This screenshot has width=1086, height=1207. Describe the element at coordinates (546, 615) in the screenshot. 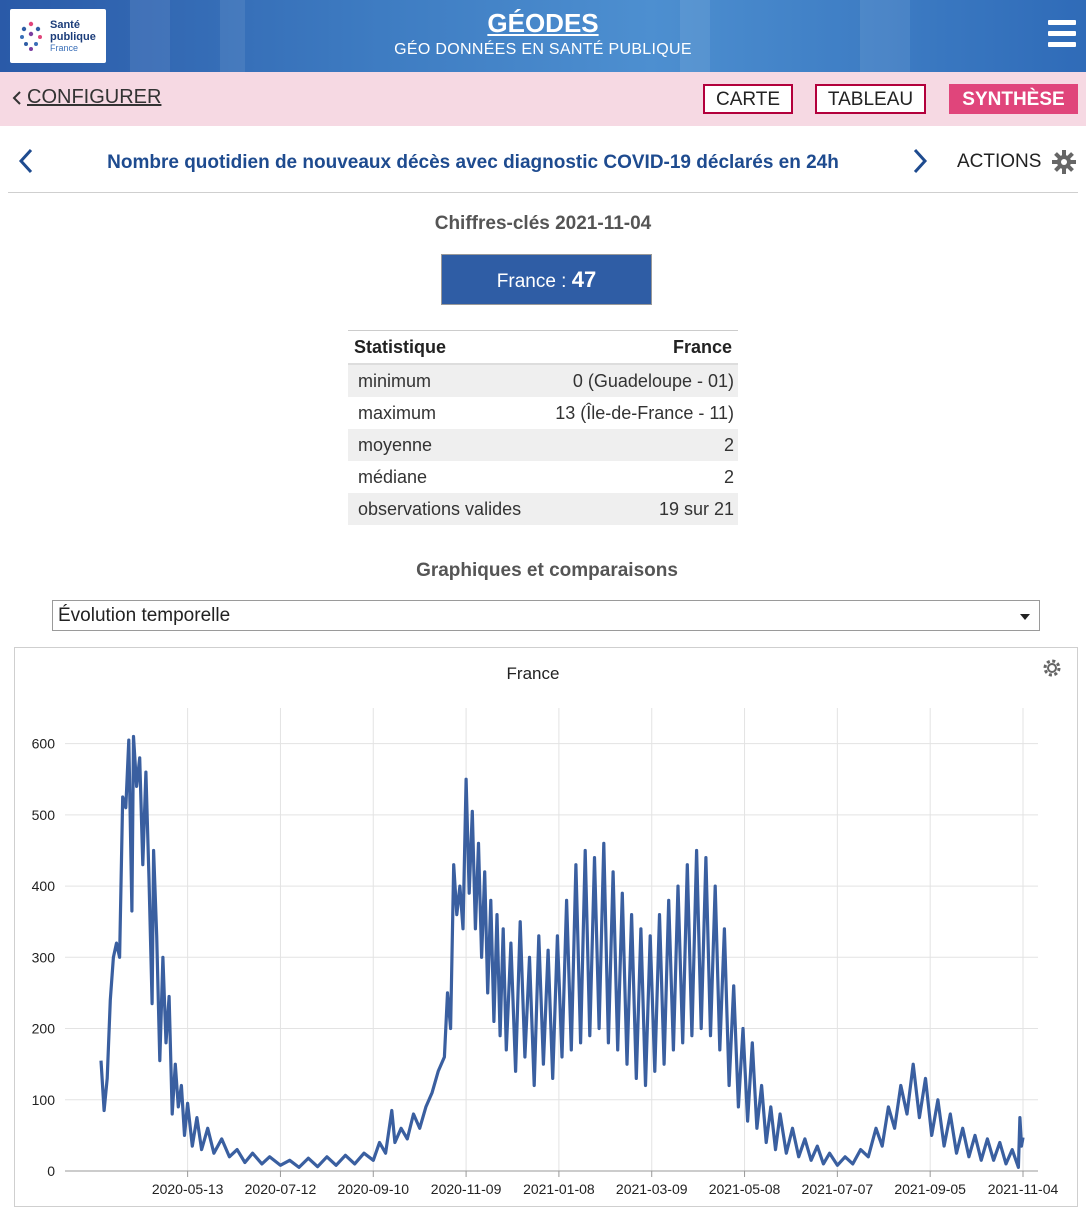

I see `chart-type-select: Évolution temporelle` at that location.